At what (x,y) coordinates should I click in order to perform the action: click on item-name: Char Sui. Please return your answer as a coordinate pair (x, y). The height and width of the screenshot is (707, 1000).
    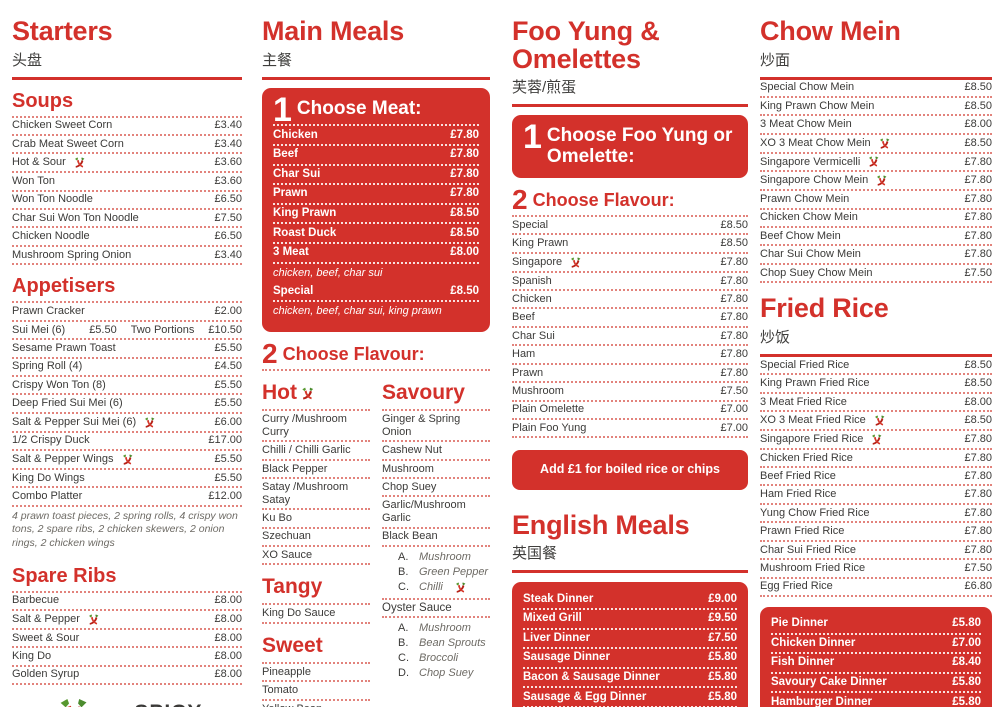
    Looking at the image, I should click on (533, 335).